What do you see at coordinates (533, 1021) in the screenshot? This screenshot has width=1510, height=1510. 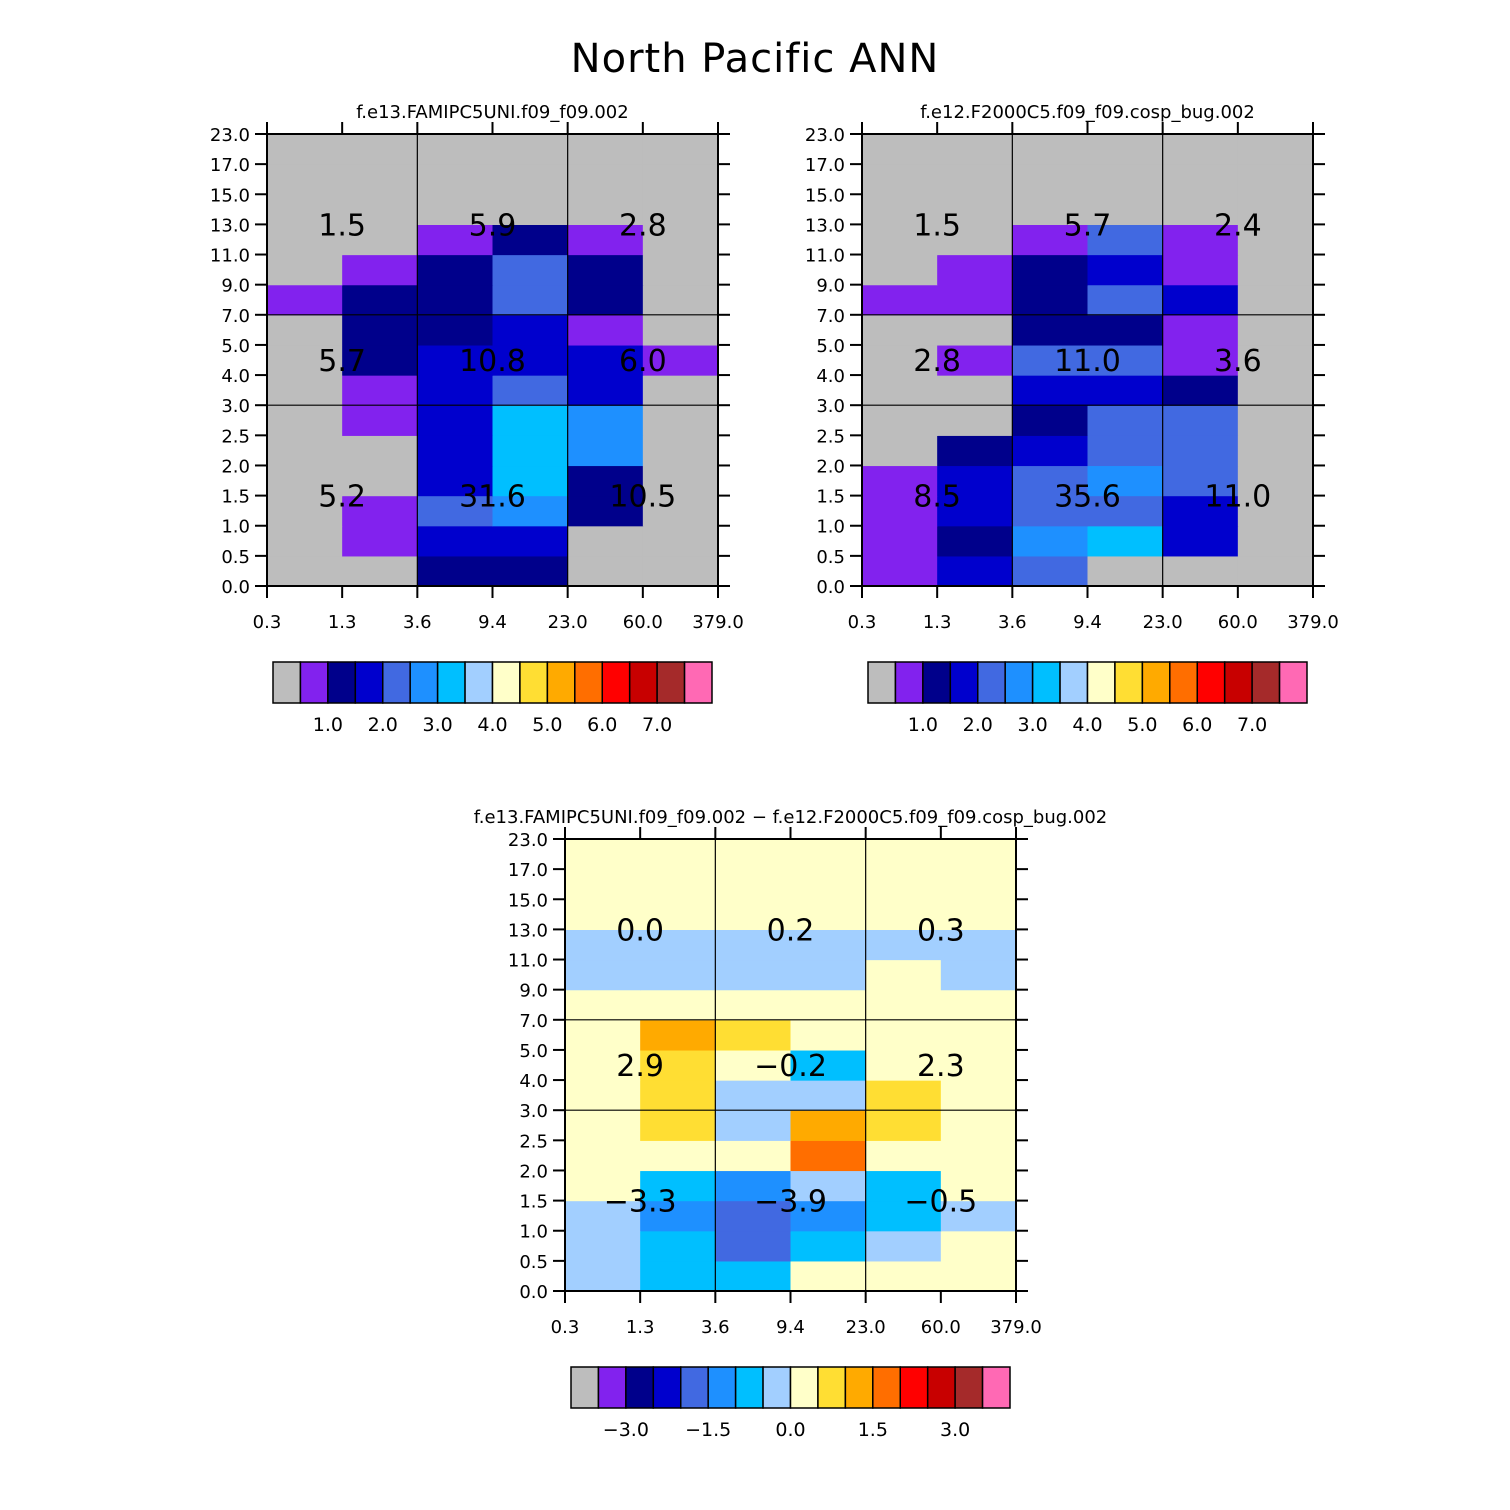 I see `y-tick-label: 7.0` at bounding box center [533, 1021].